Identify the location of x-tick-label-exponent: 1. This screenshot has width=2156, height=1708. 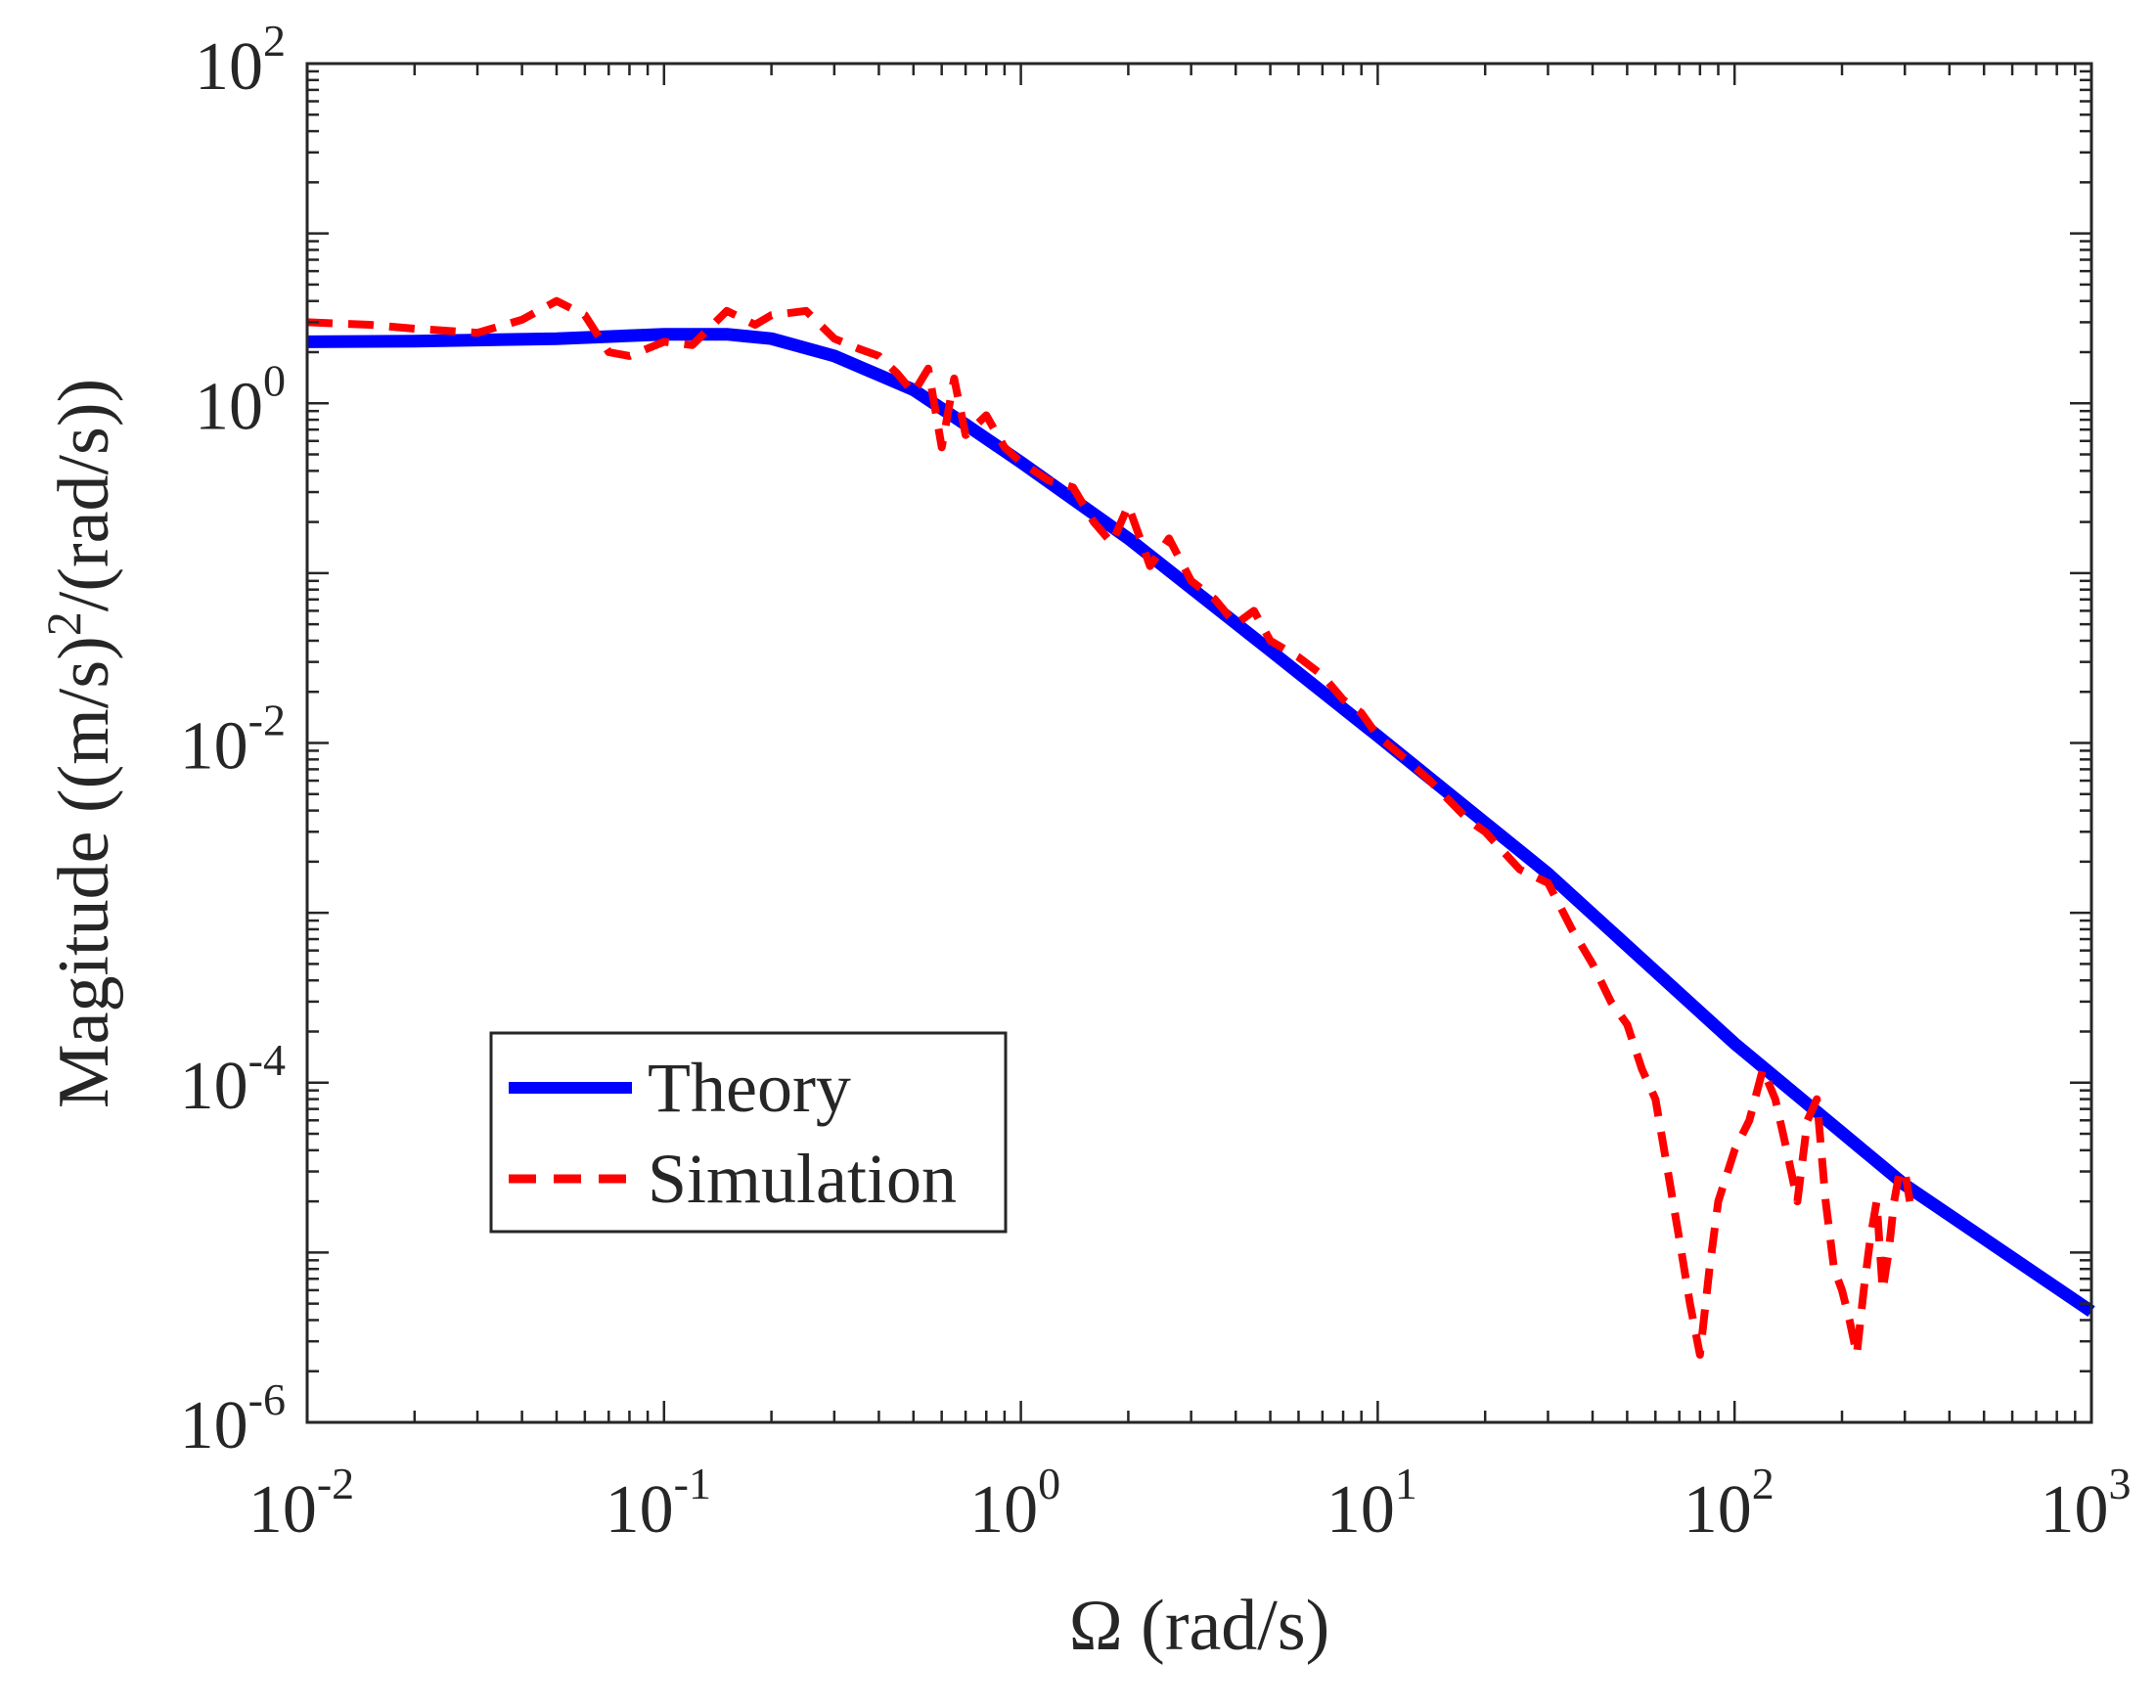
(1406, 1483).